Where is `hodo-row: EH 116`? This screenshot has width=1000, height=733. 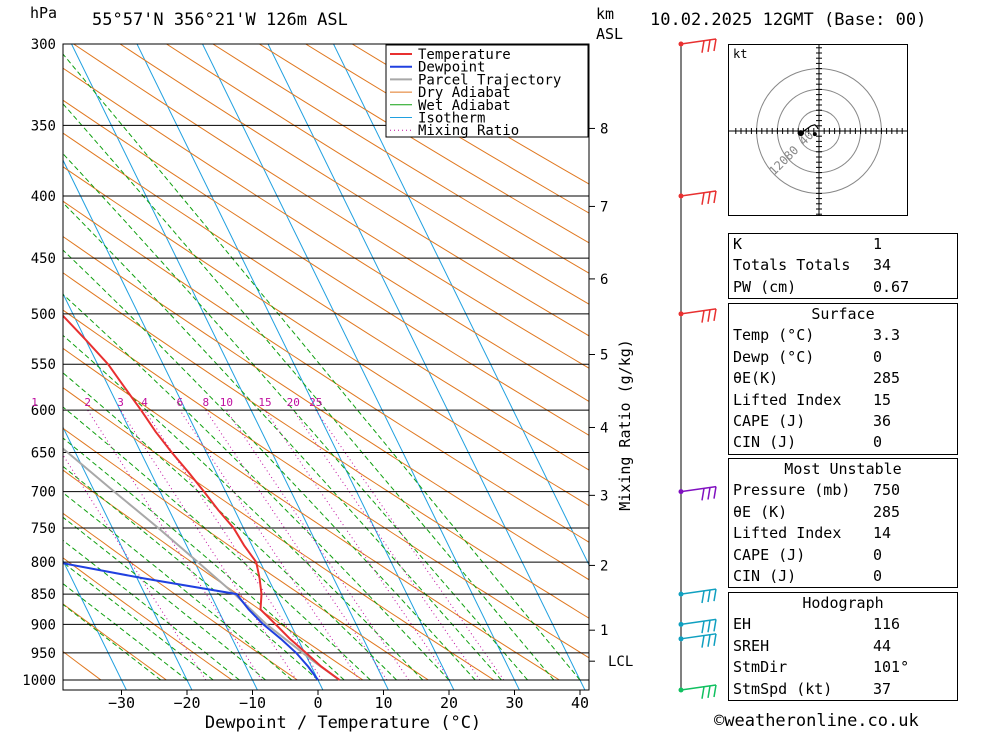
hodo-row: EH 116 is located at coordinates (817, 624).